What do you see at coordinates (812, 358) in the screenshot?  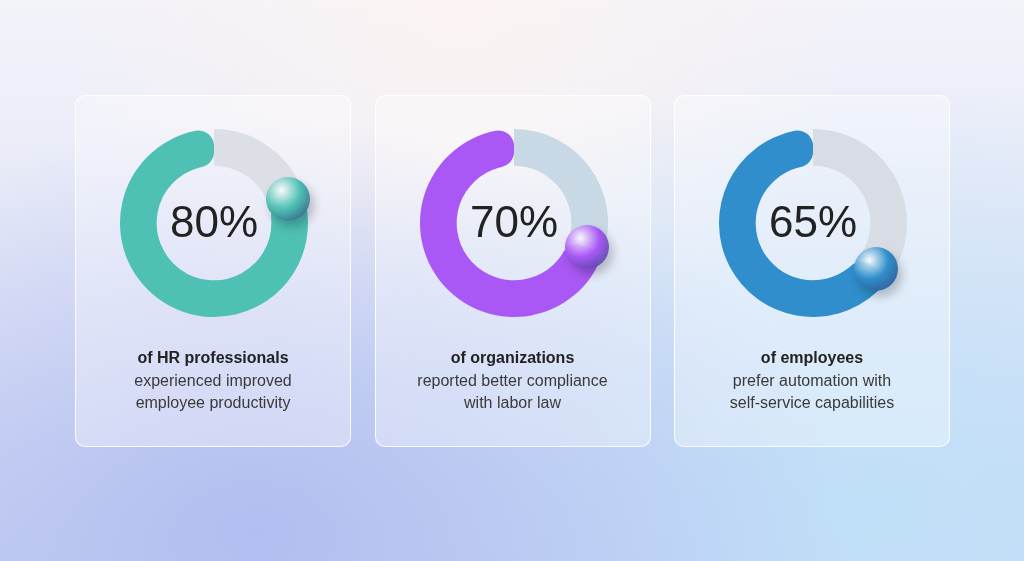 I see `text: of employees` at bounding box center [812, 358].